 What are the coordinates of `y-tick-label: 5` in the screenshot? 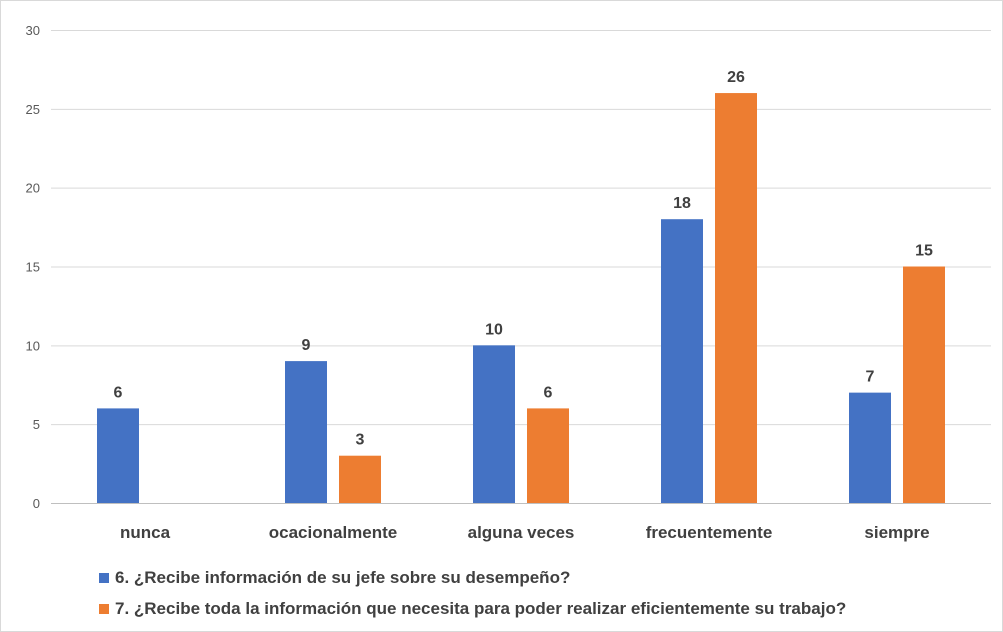 It's located at (36, 424).